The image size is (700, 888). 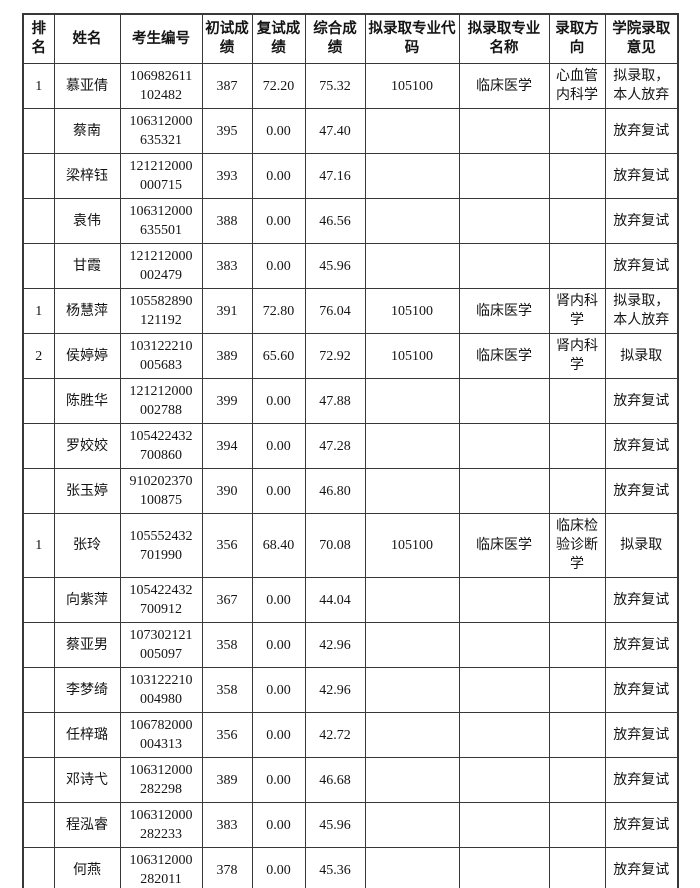 I want to click on table-row: 张玉婷 910202370100875 390 0.00 46.80 放弃复试, so click(x=350, y=491).